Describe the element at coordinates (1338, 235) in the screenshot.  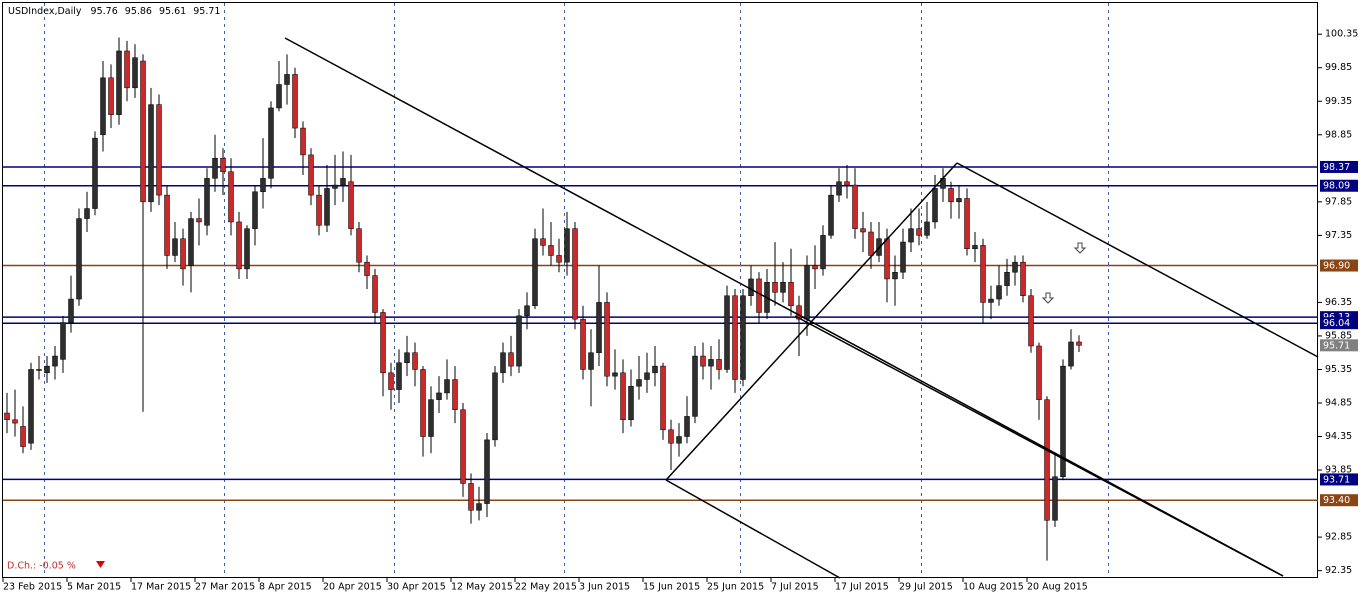
I see `y-tick-label: 97.35` at that location.